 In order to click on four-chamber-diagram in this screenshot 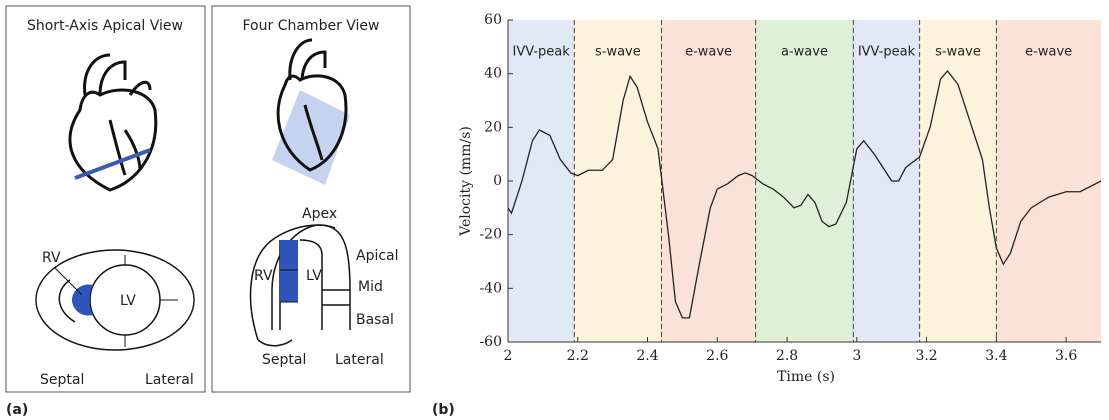, I will do `click(300, 285)`.